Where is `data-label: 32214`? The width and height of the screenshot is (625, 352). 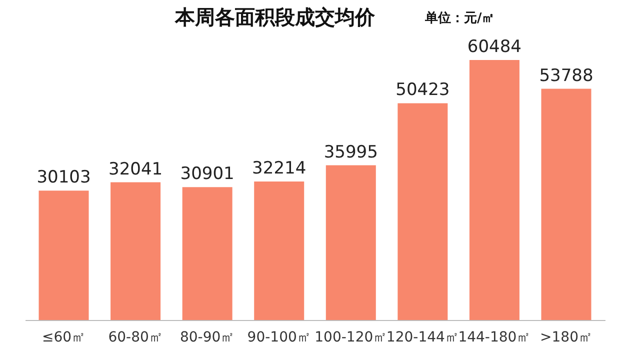
data-label: 32214 is located at coordinates (279, 168).